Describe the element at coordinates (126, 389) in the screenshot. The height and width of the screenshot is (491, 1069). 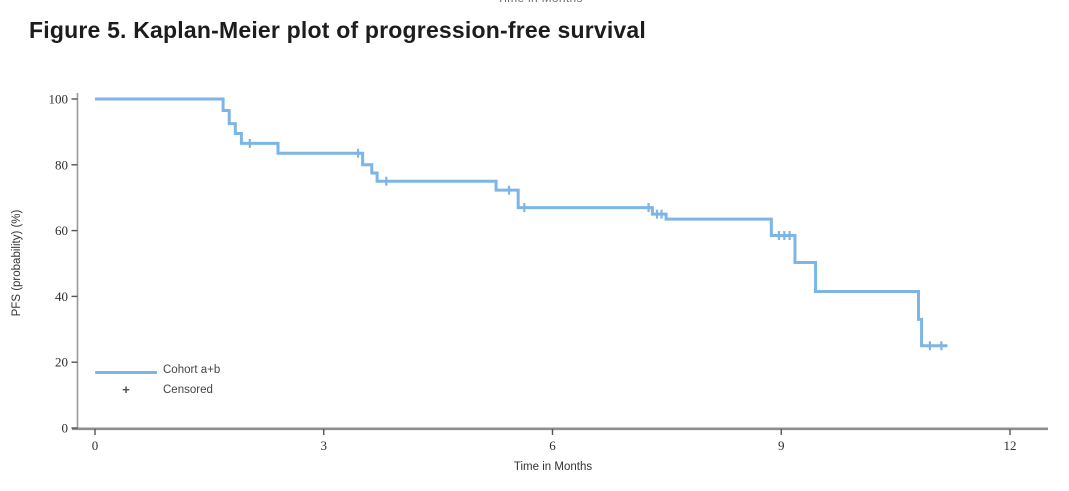
I see `censored-plus-icon: +` at that location.